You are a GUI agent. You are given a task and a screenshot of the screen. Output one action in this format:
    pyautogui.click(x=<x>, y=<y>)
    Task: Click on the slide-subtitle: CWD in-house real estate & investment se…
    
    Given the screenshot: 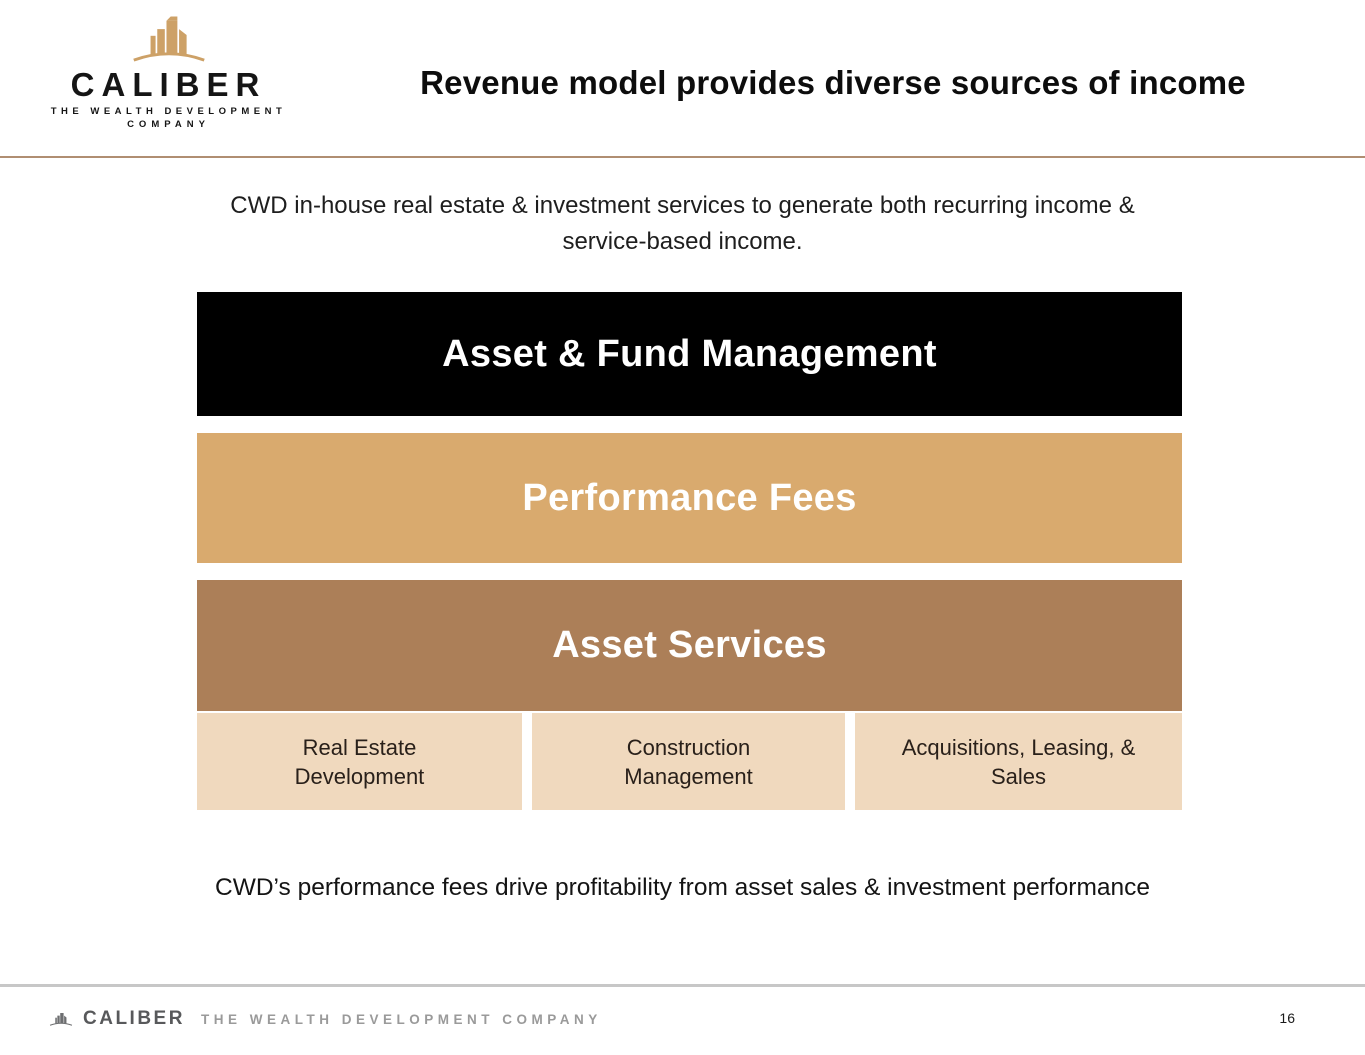 What is the action you would take?
    pyautogui.click(x=682, y=224)
    